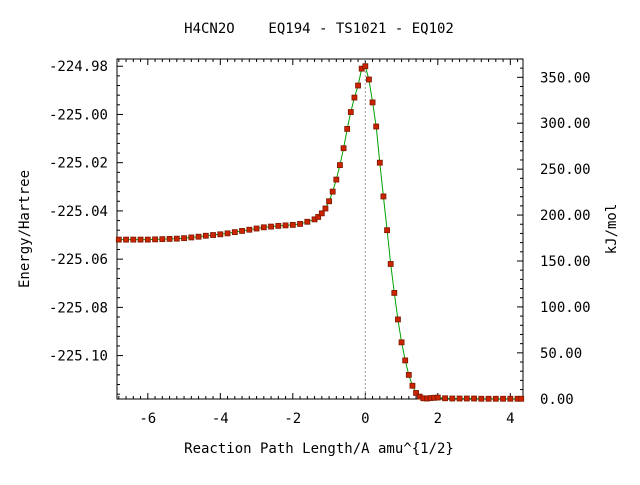 Image resolution: width=640 pixels, height=485 pixels. What do you see at coordinates (565, 124) in the screenshot?
I see `y2-tick-label: 300.00` at bounding box center [565, 124].